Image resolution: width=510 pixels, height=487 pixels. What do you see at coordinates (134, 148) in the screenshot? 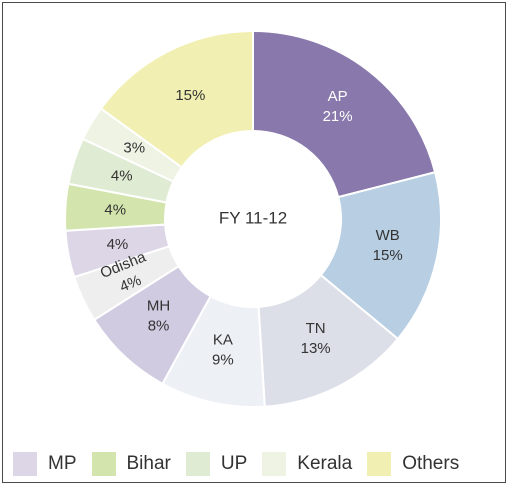
I see `slice-label-kerala: 3%` at bounding box center [134, 148].